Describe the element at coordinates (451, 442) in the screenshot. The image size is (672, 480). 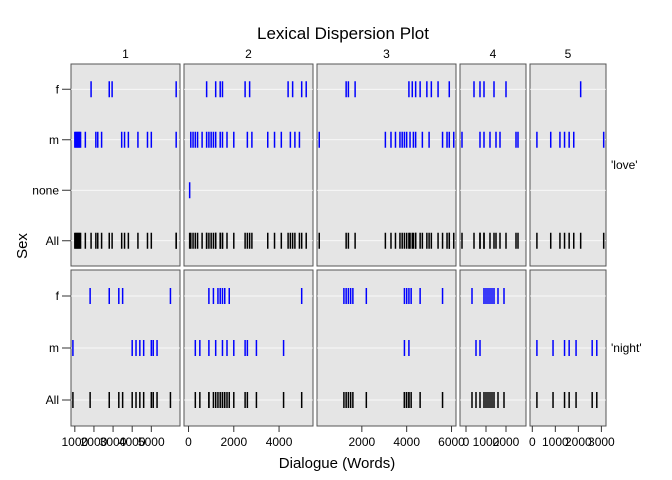
I see `x-tick-label: 6000` at that location.